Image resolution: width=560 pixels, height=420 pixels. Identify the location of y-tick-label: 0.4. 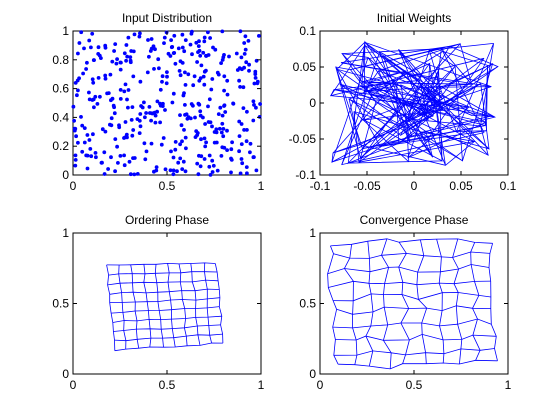
(60, 117).